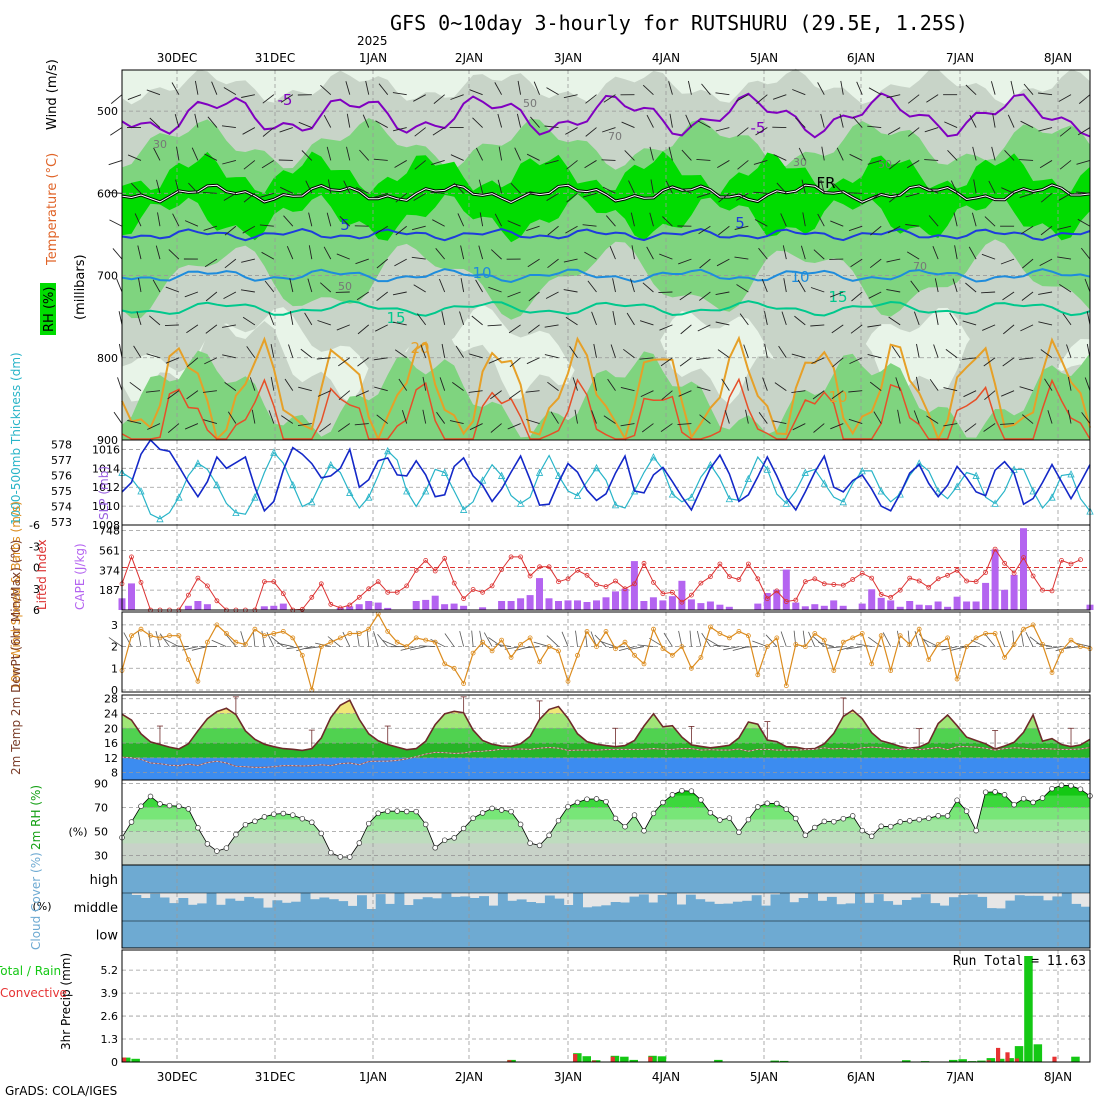  Describe the element at coordinates (61, 522) in the screenshot. I see `thickness-tick-label: 573` at that location.